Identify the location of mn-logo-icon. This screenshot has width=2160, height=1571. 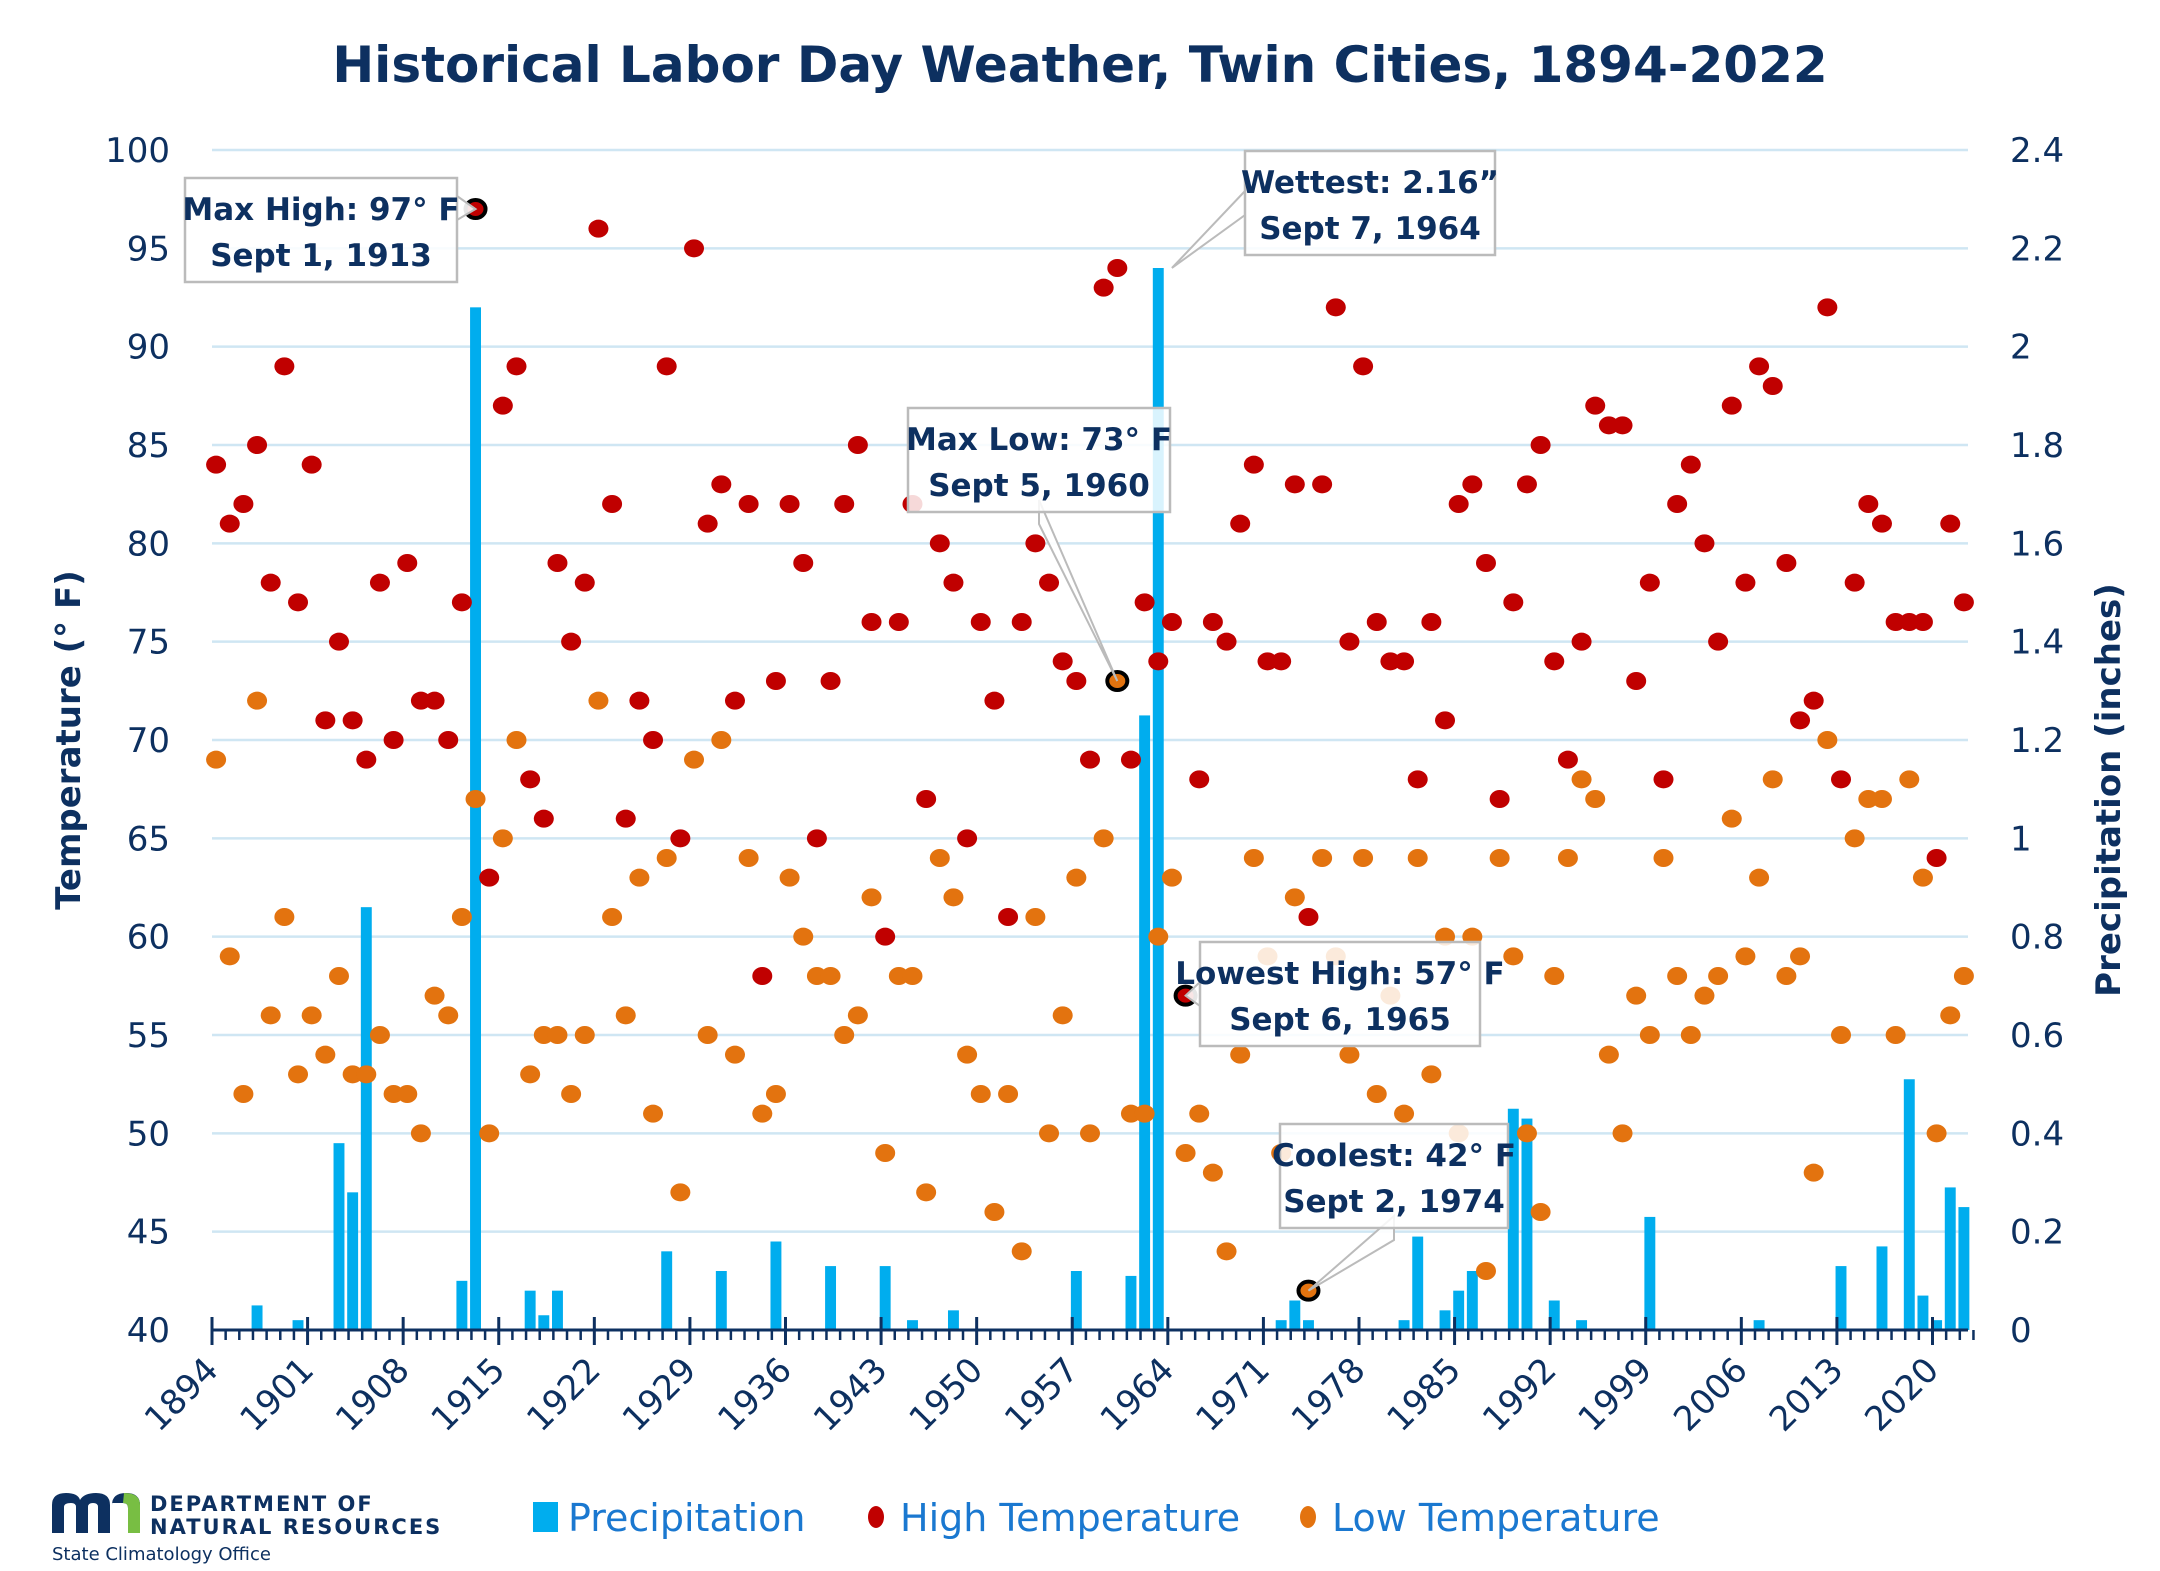
(96, 1513).